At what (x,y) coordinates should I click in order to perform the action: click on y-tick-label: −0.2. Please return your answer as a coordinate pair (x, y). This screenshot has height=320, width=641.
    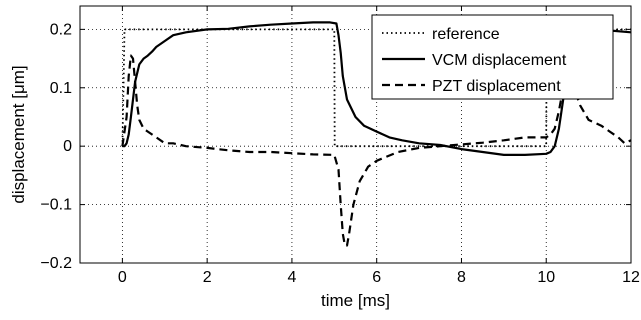
    Looking at the image, I should click on (56, 263).